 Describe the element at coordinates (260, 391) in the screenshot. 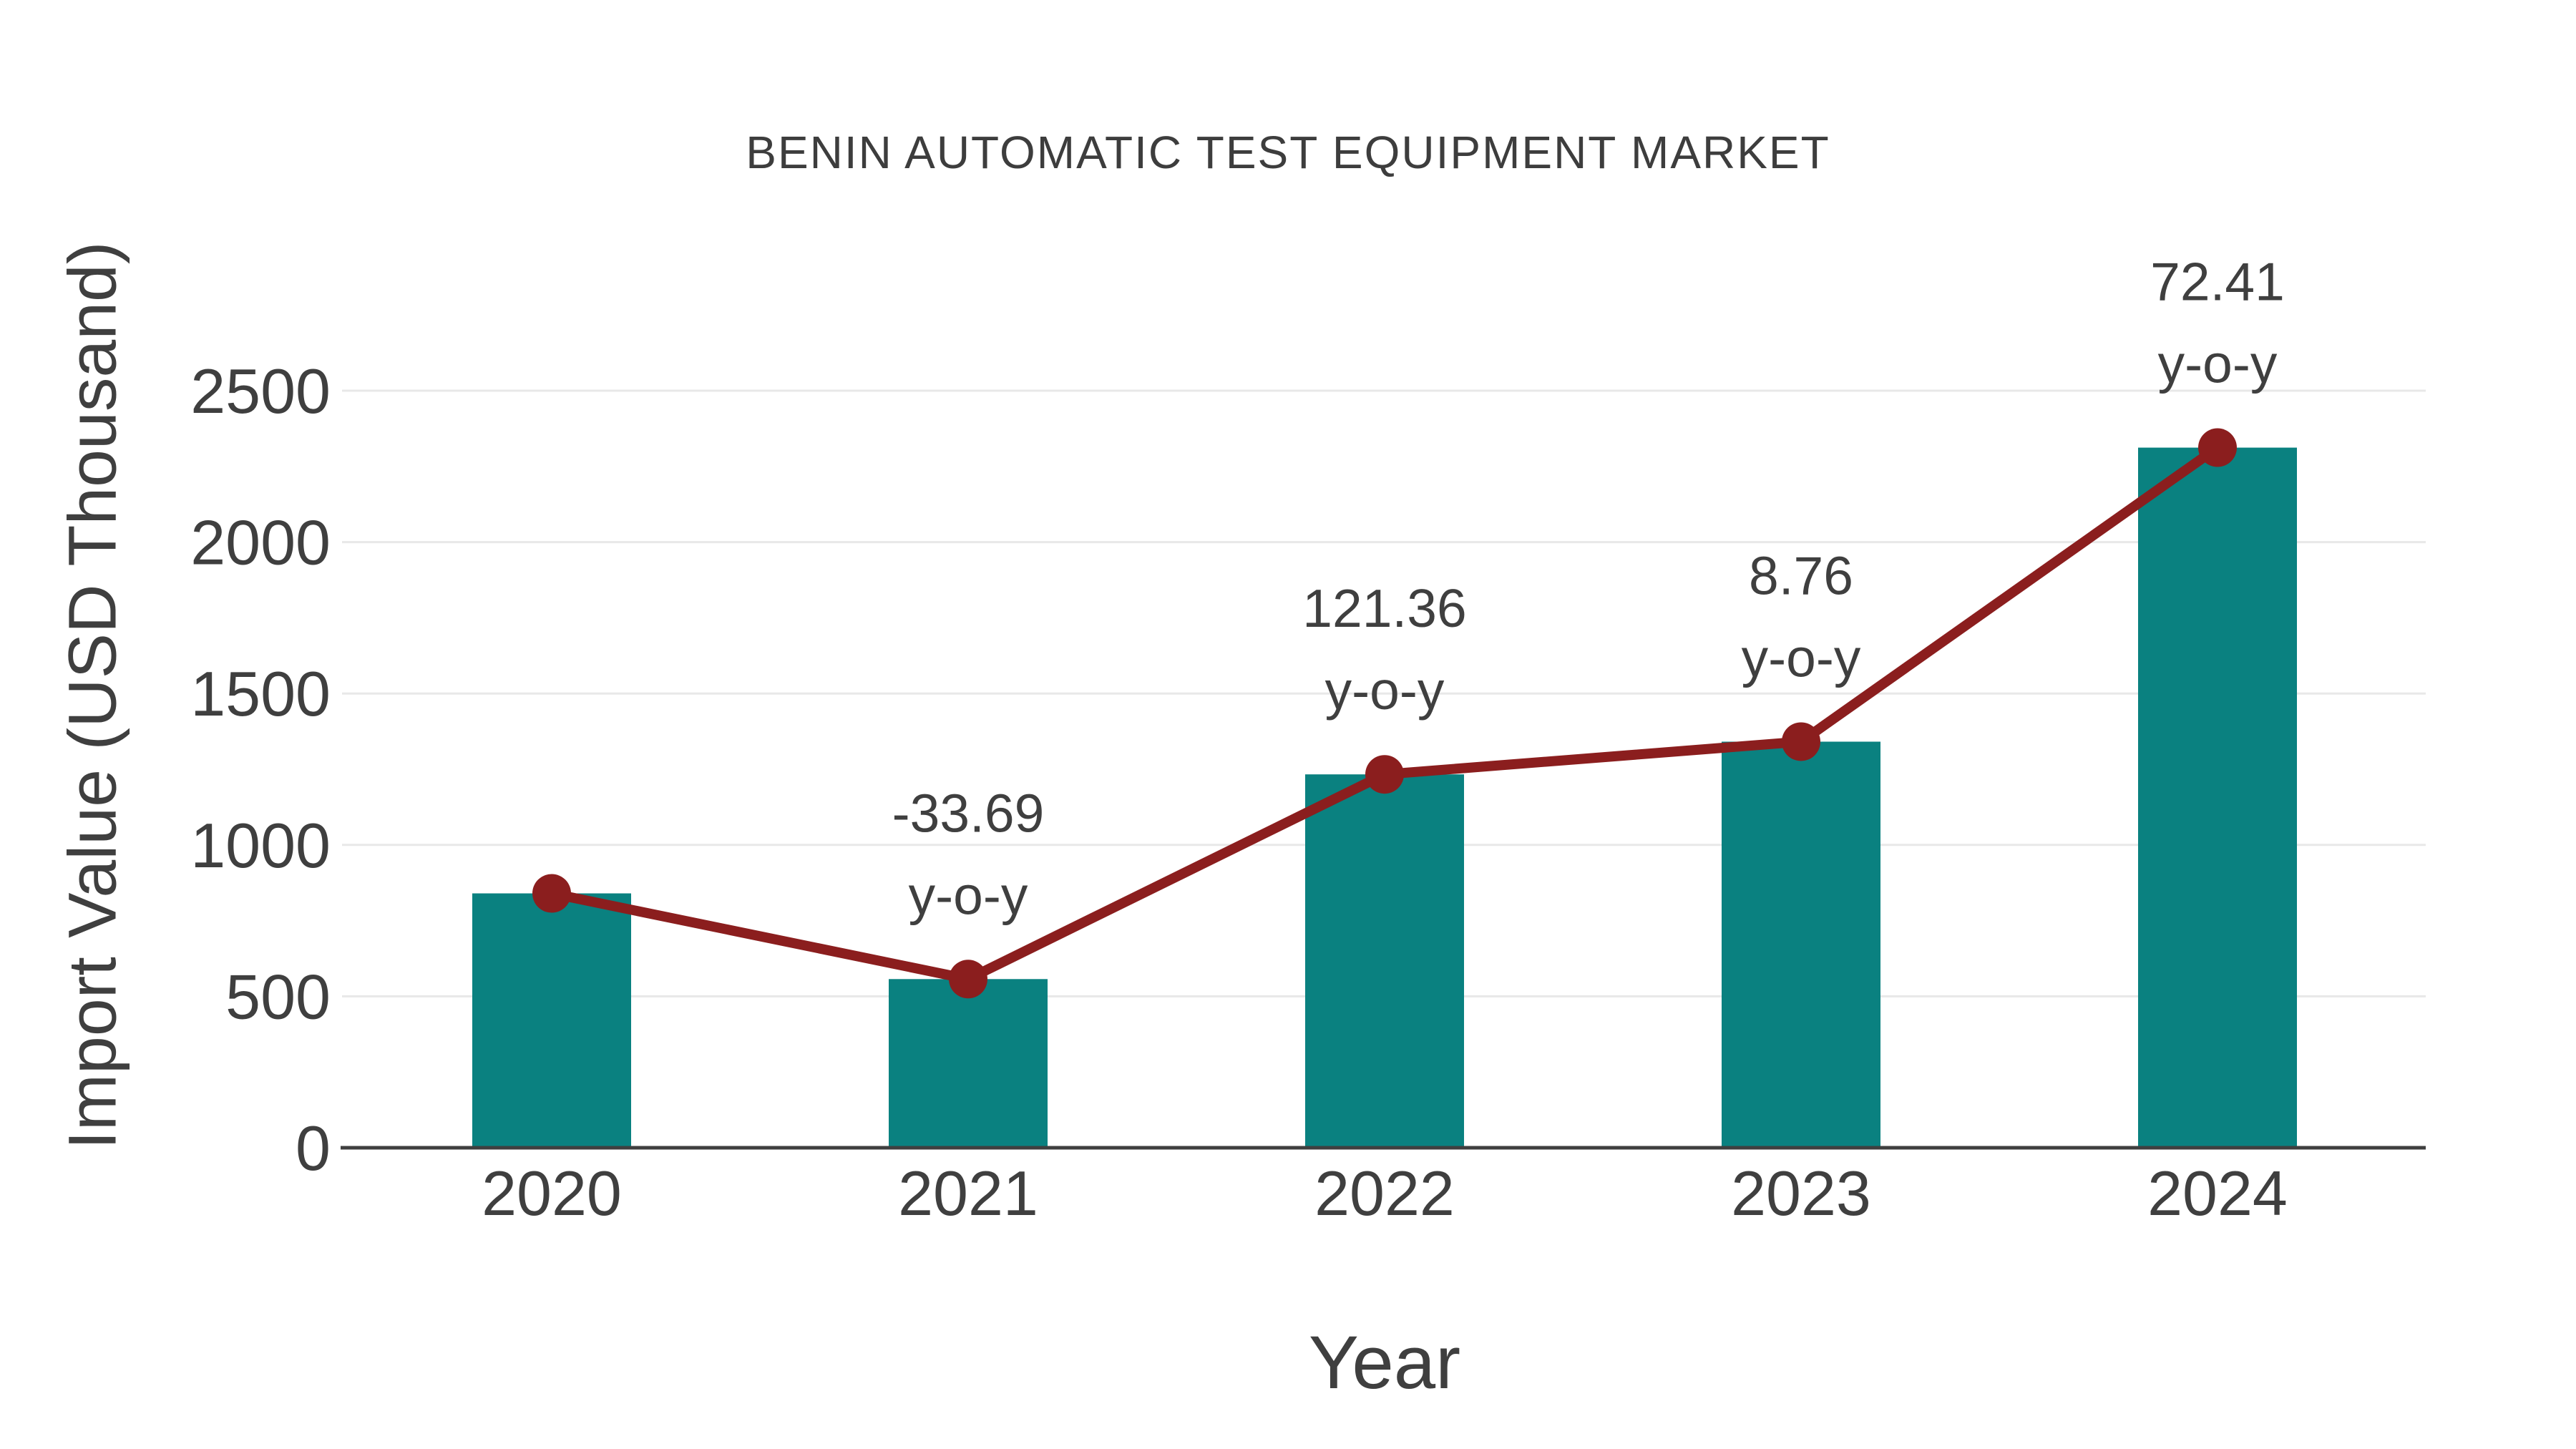

I see `y-tick-label-2500: 2500` at that location.